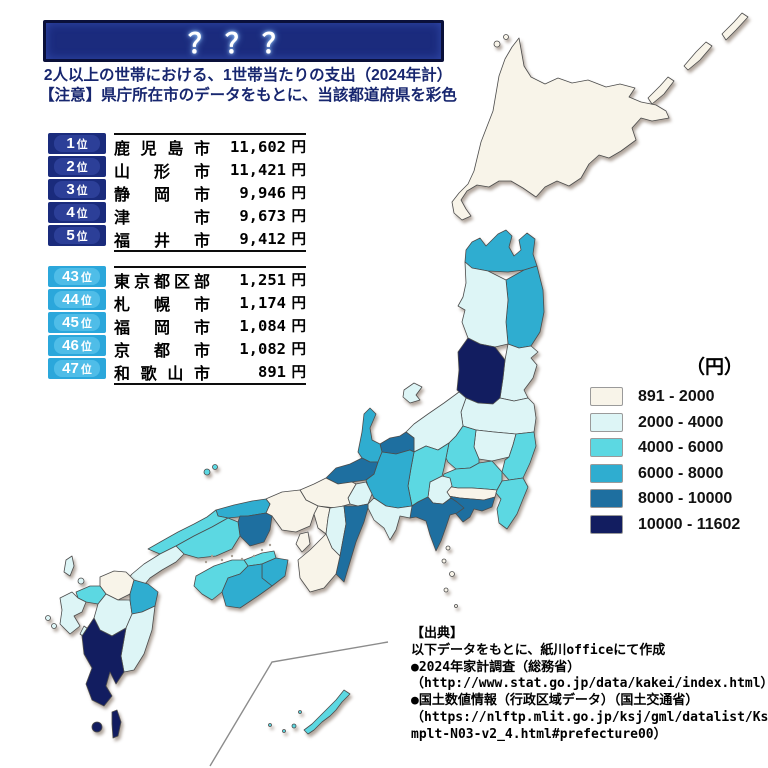 The width and height of the screenshot is (768, 768). Describe the element at coordinates (210, 215) in the screenshot. I see `table-row: 津市 9,673 円` at that location.